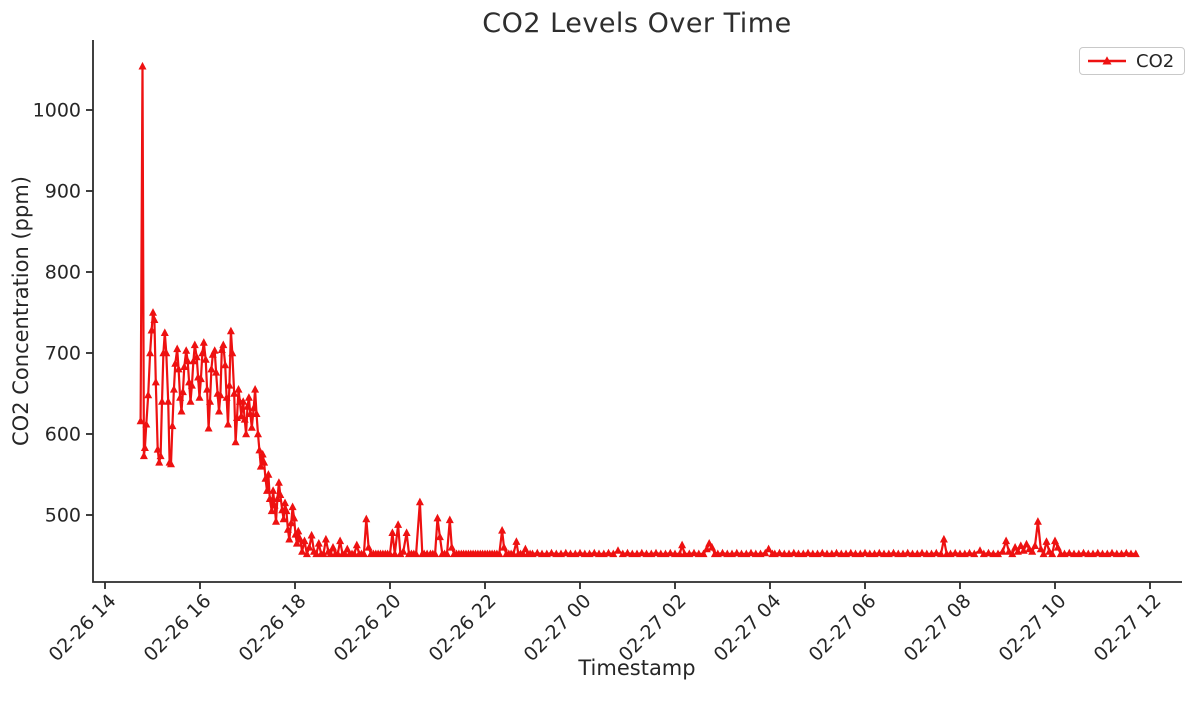 This screenshot has height=701, width=1200. I want to click on y-axis-label: CO2 Concentration (ppm), so click(21, 311).